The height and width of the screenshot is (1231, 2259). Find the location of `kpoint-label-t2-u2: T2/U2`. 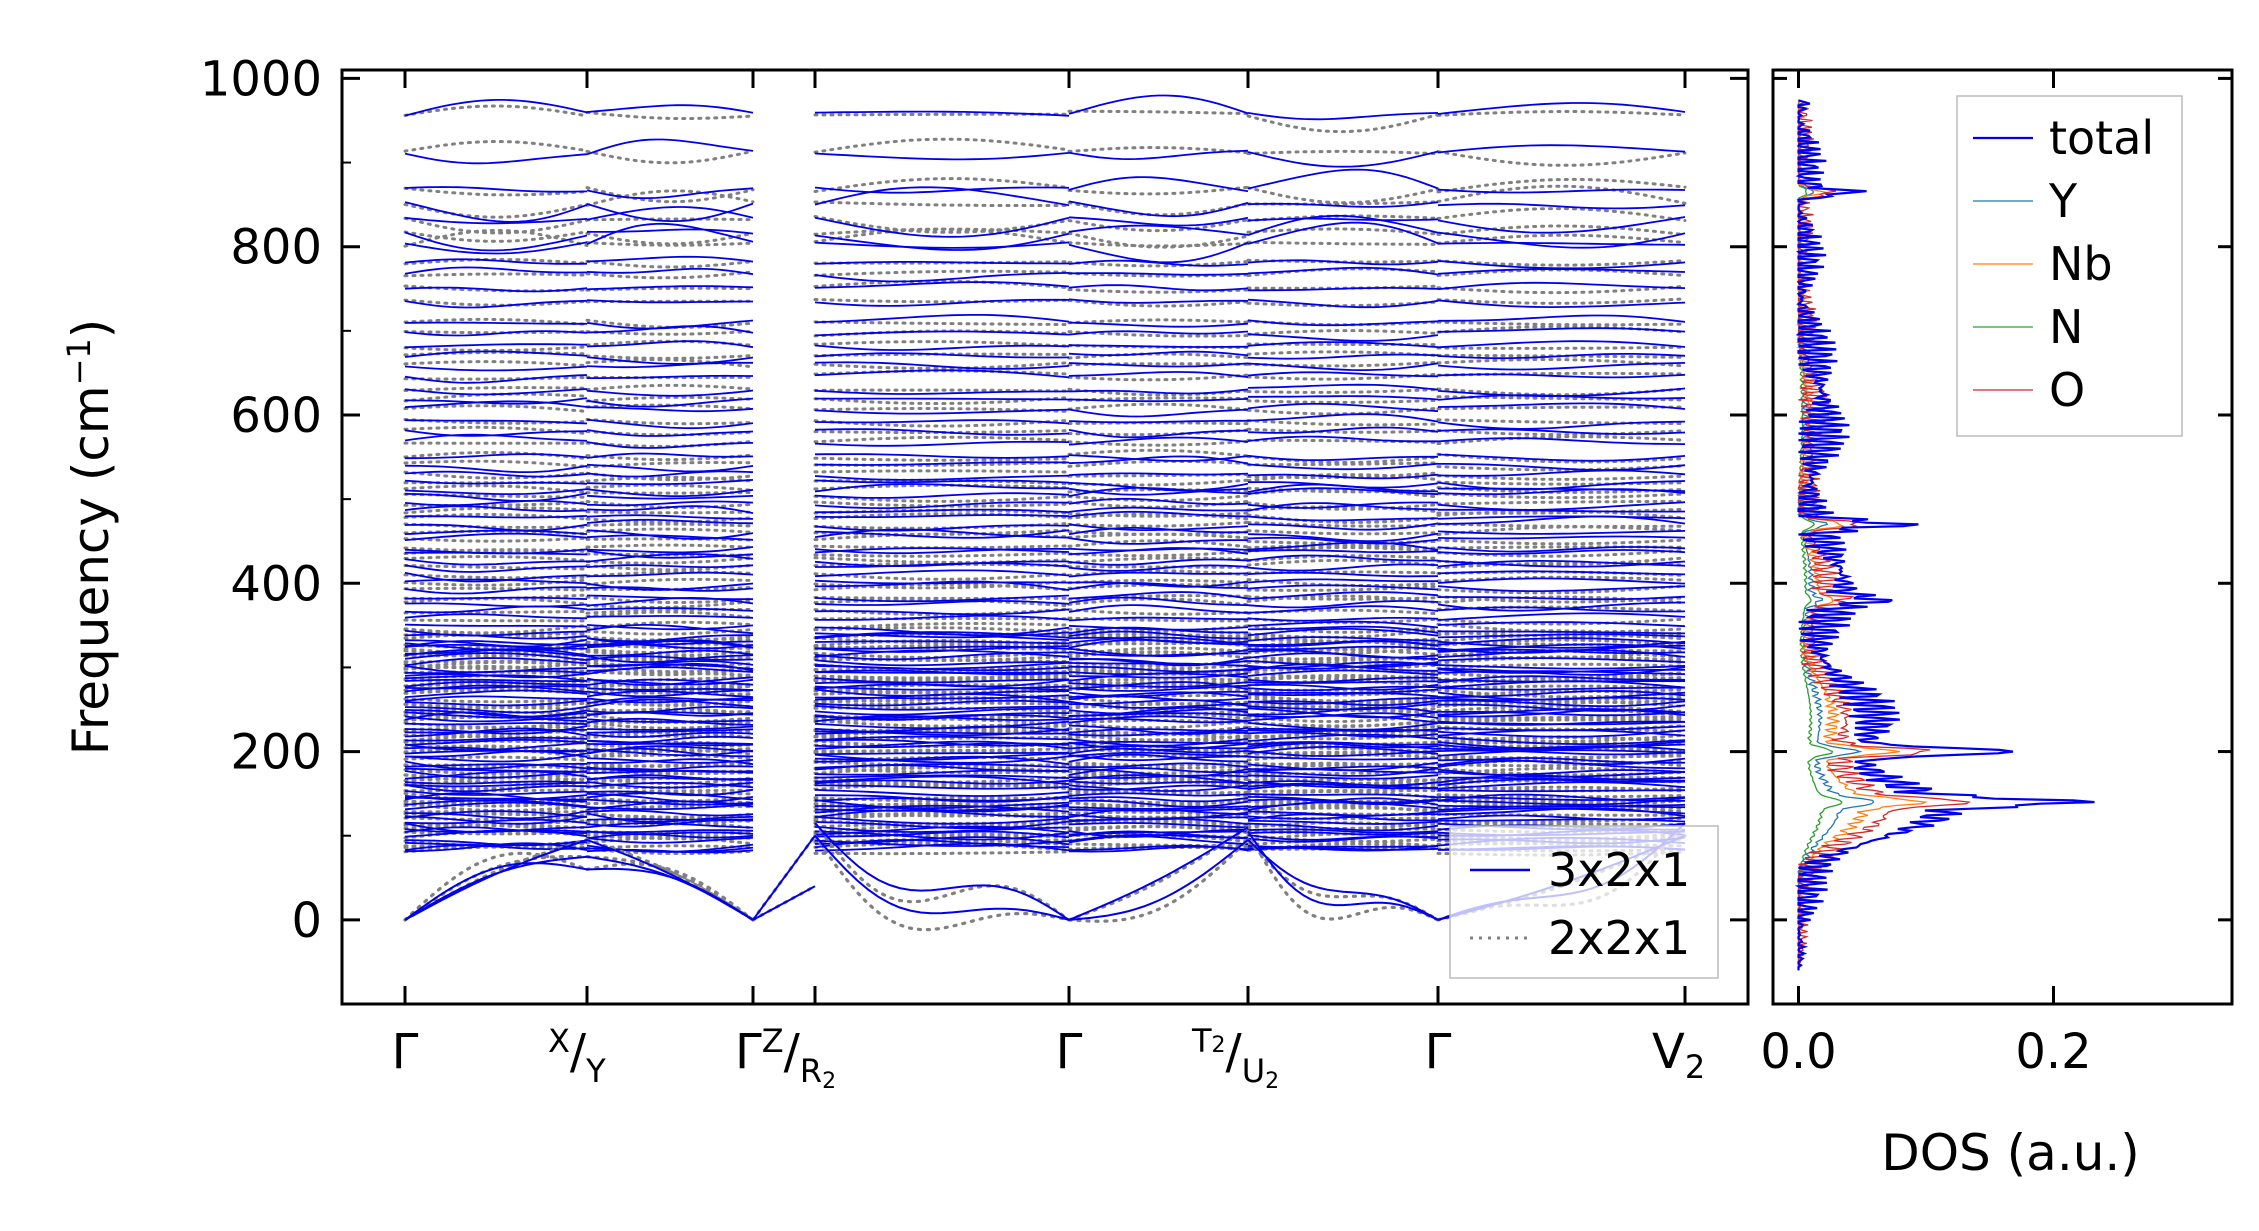

kpoint-label-t2-u2: T2/U2 is located at coordinates (1235, 1058).